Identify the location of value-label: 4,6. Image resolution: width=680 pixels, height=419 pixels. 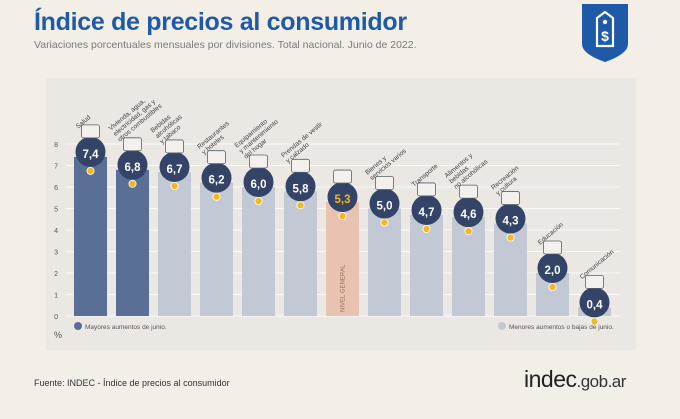
(469, 215).